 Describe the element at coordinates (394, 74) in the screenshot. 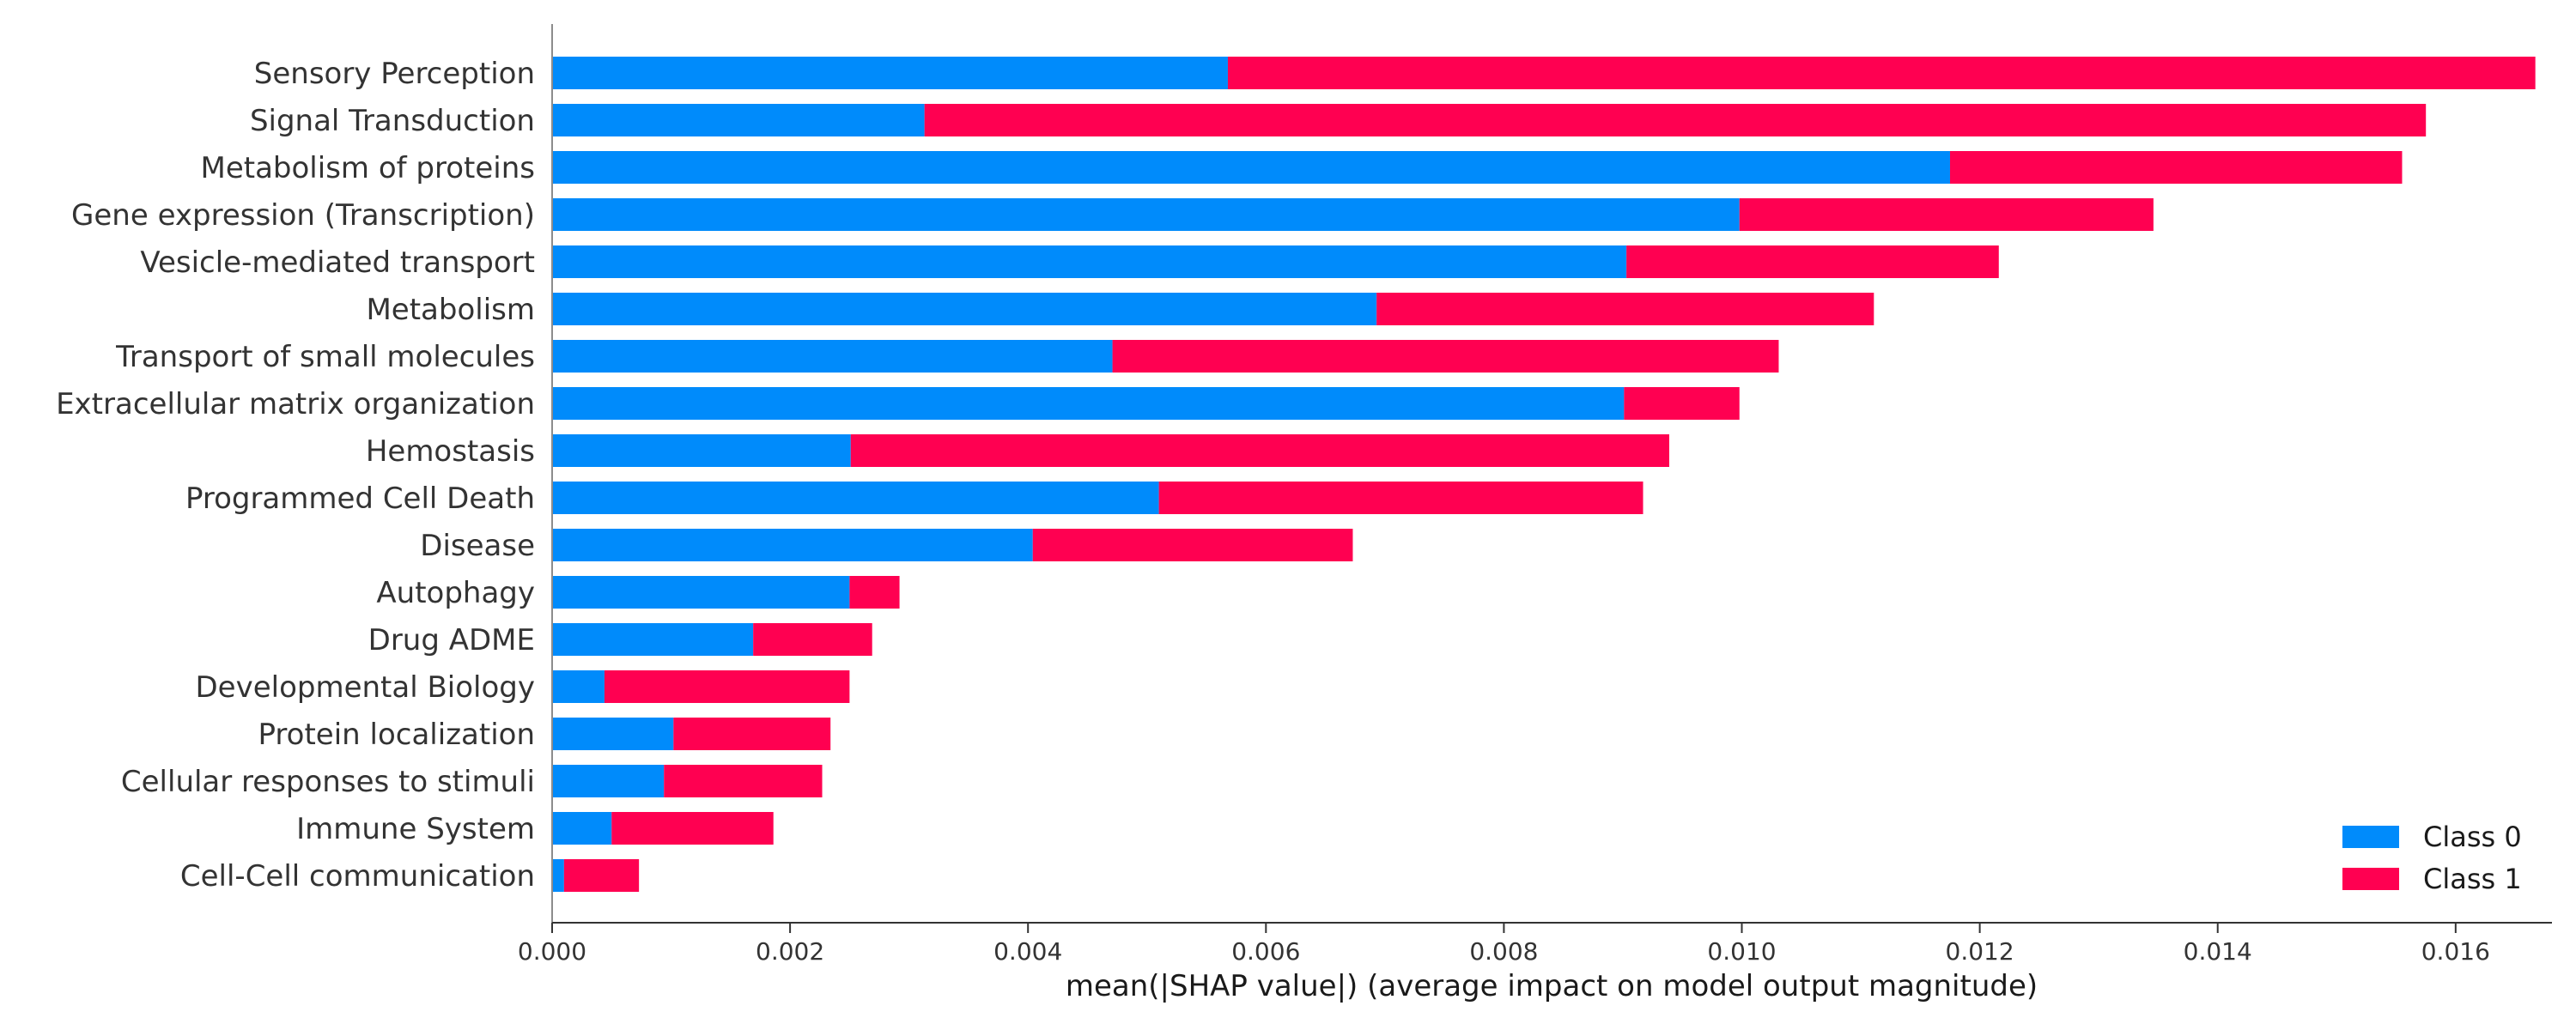

I see `category-label-sensory-perception: Sensory Perception` at that location.